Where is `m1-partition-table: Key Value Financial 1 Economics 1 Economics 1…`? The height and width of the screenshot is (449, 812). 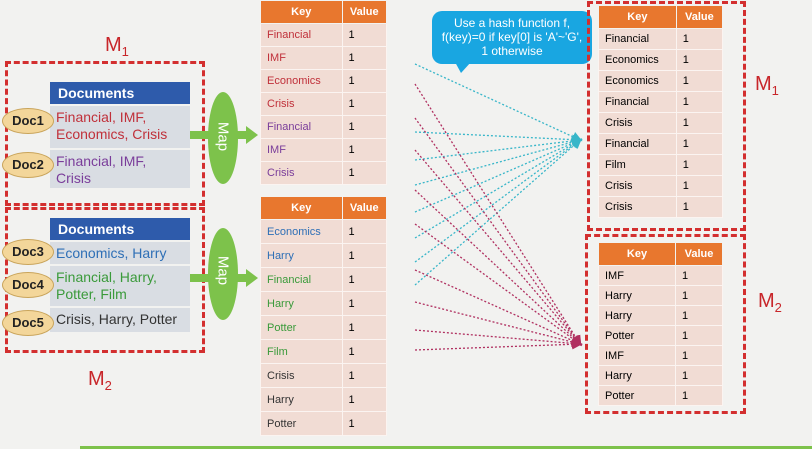 m1-partition-table: Key Value Financial 1 Economics 1 Economics 1… is located at coordinates (661, 111).